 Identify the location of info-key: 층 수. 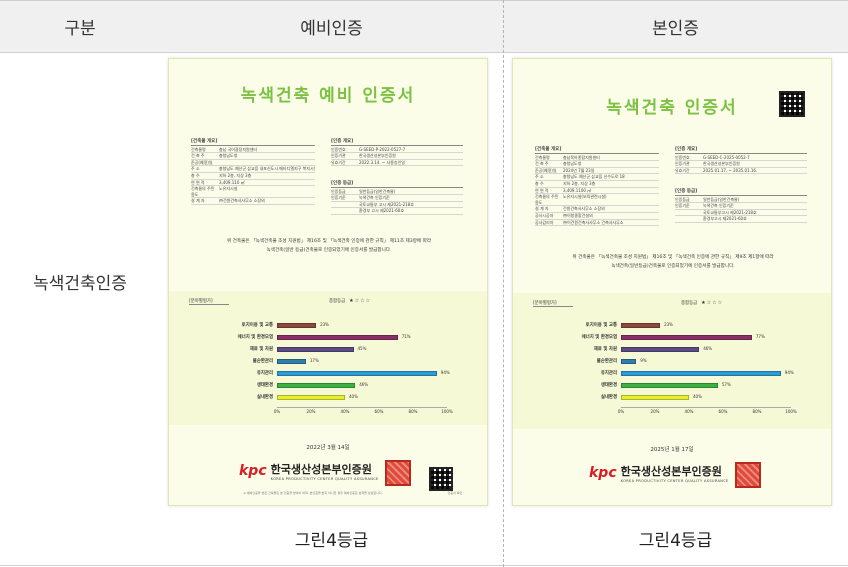
(539, 183).